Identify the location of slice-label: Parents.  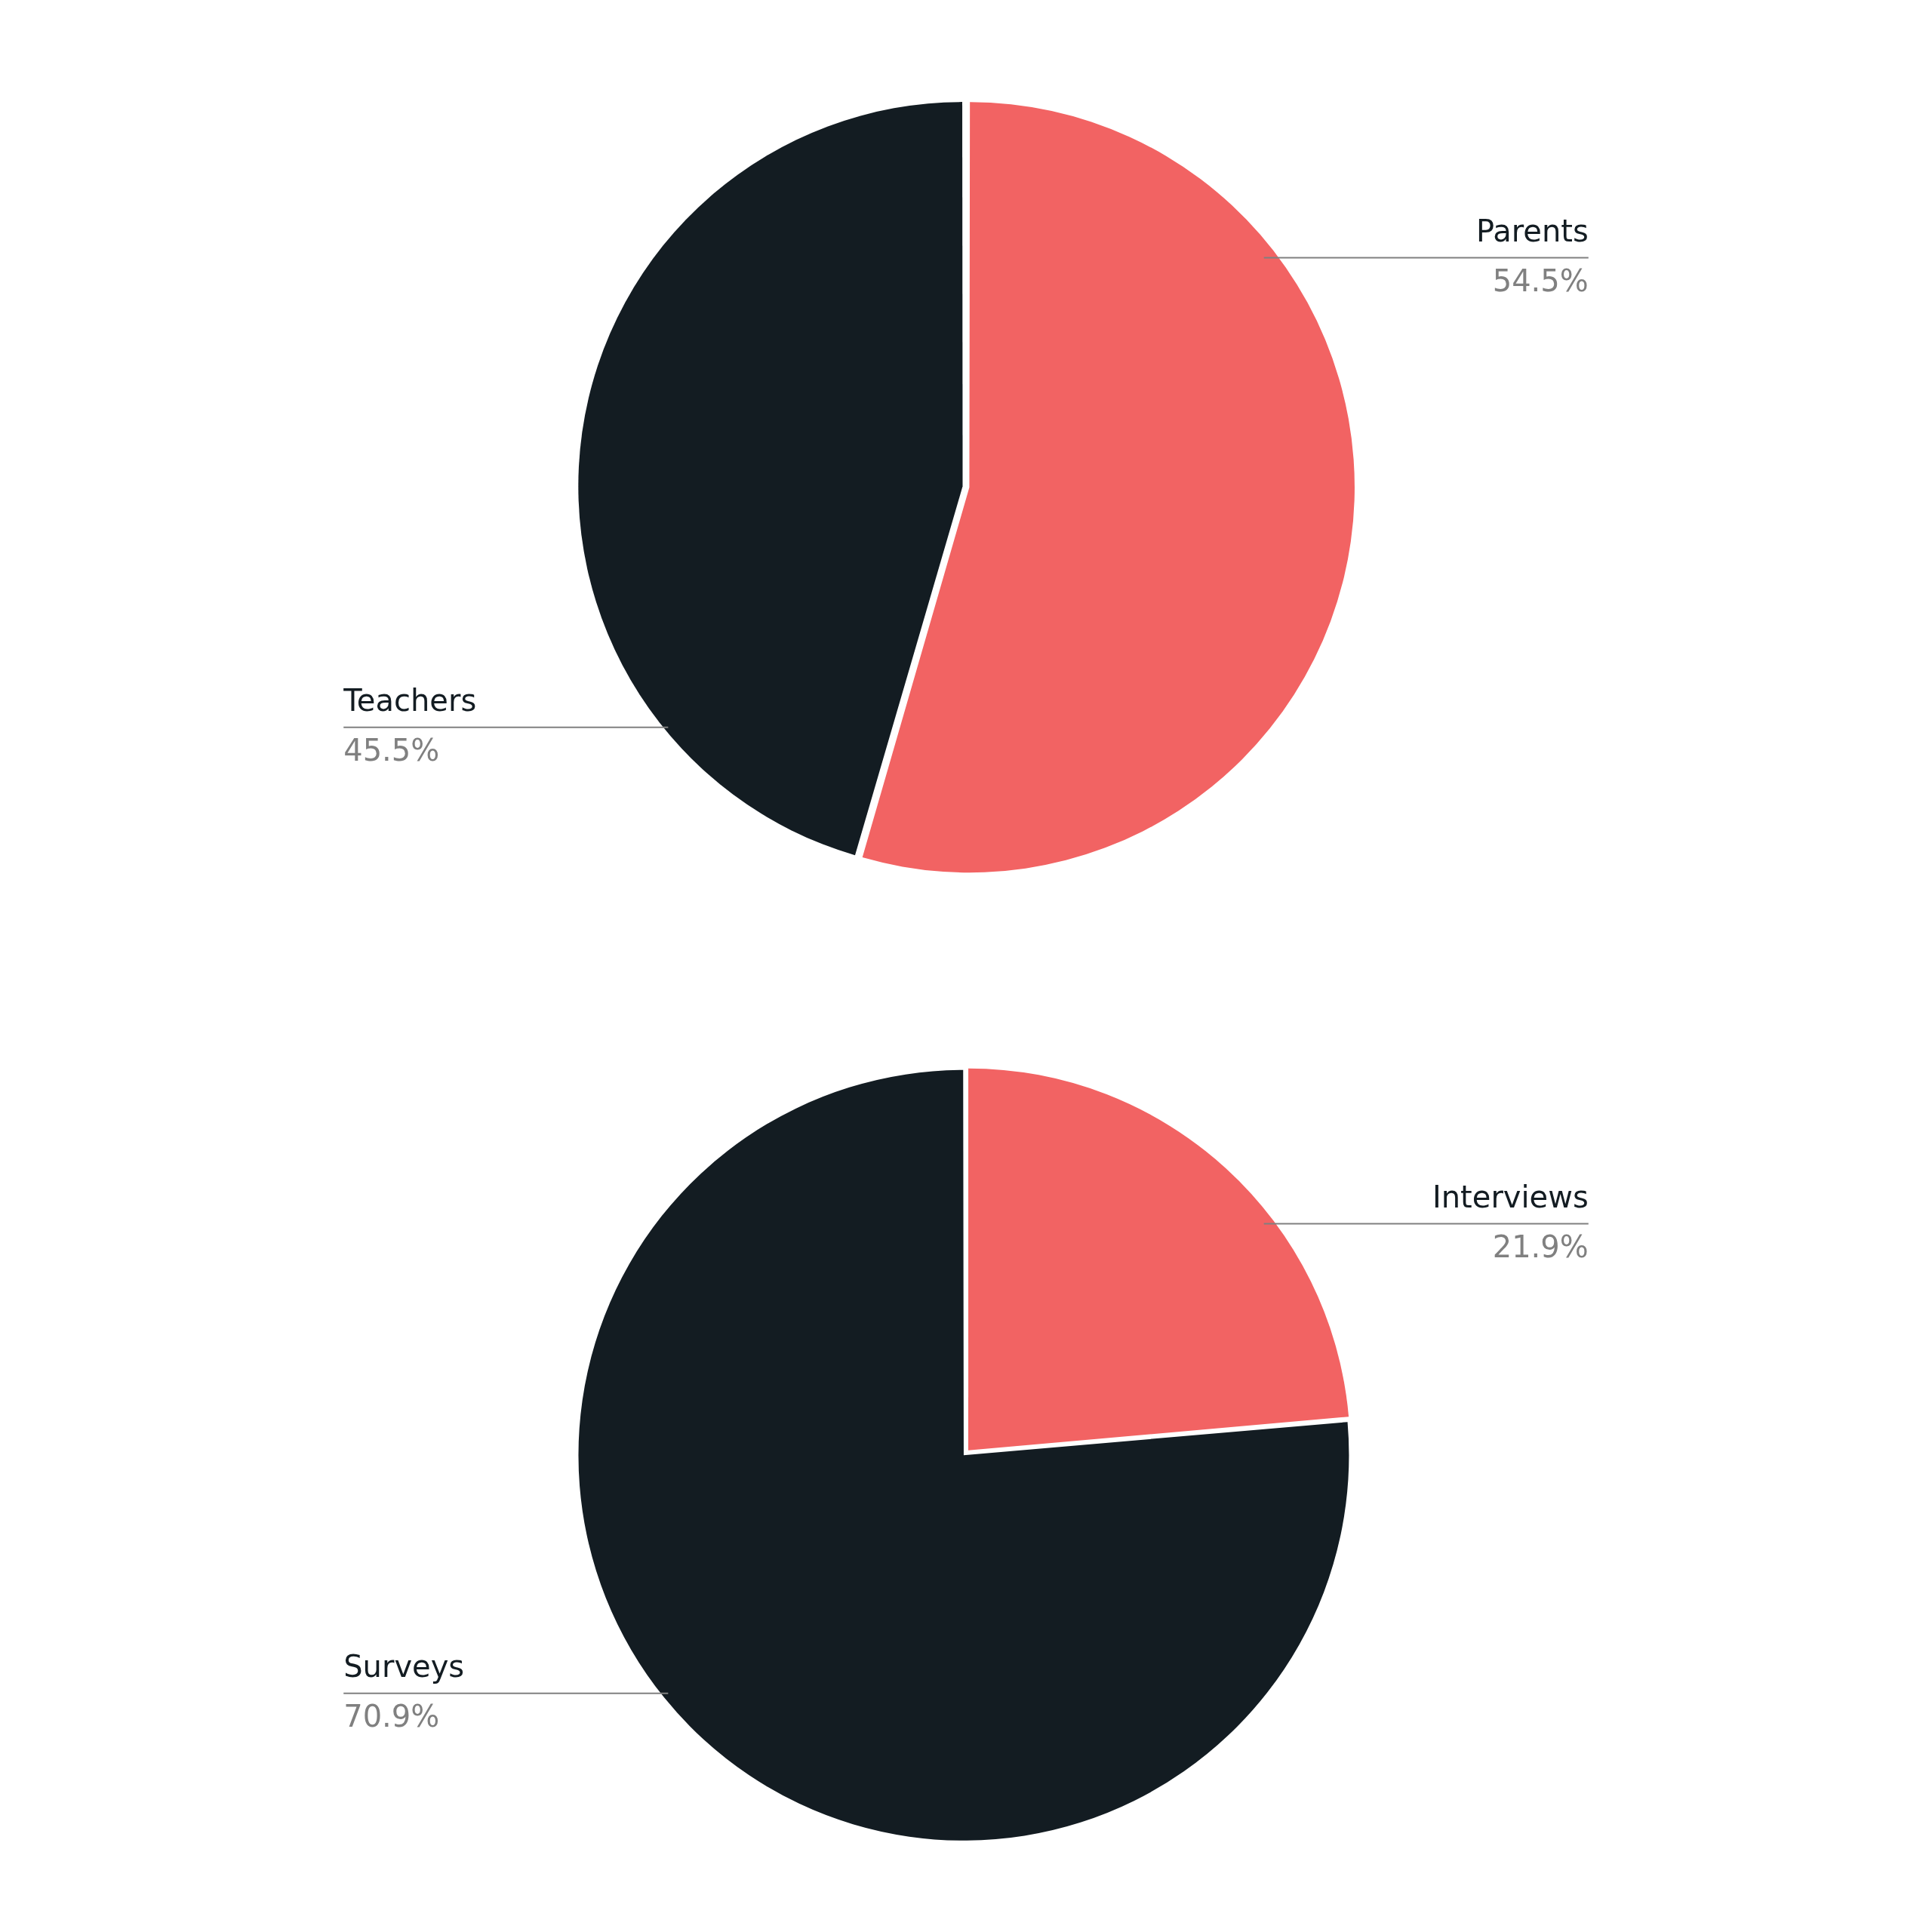
(1532, 230).